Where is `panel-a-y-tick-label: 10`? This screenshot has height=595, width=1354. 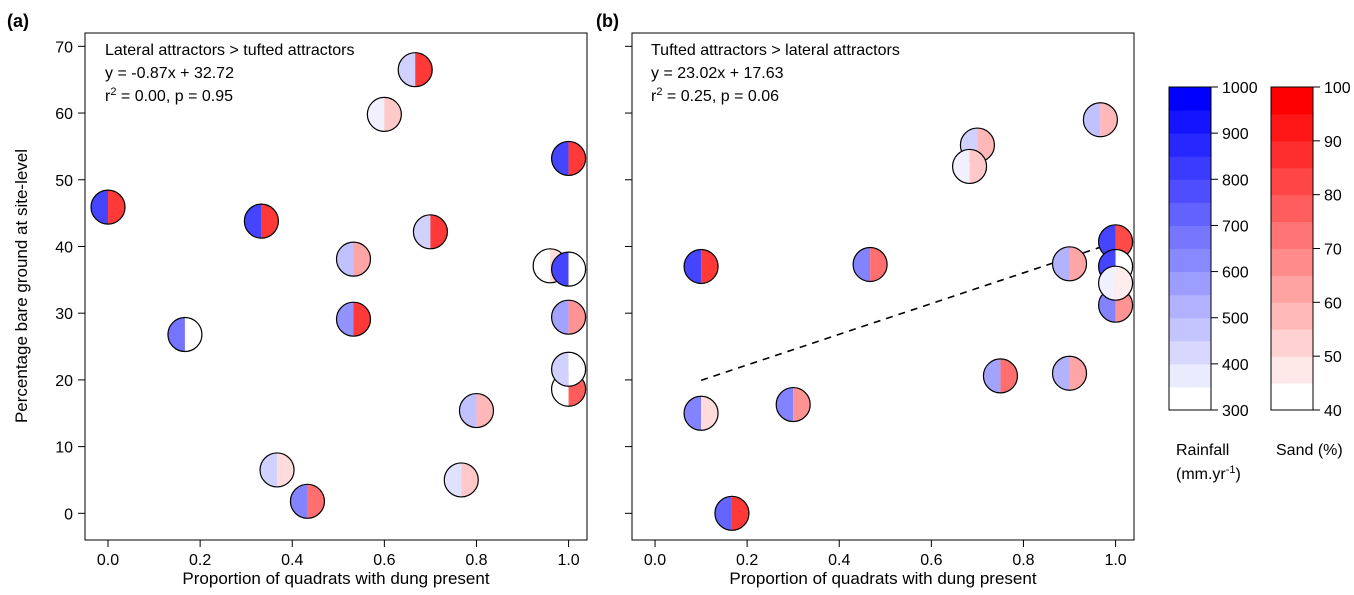 panel-a-y-tick-label: 10 is located at coordinates (64, 448).